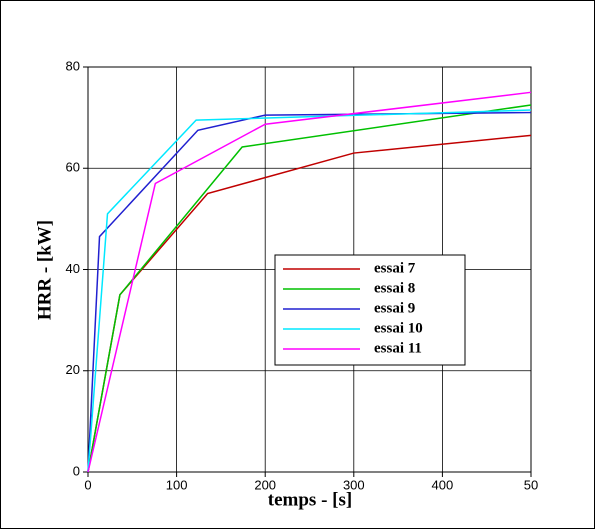  Describe the element at coordinates (394, 308) in the screenshot. I see `legend-label: essai 9` at that location.